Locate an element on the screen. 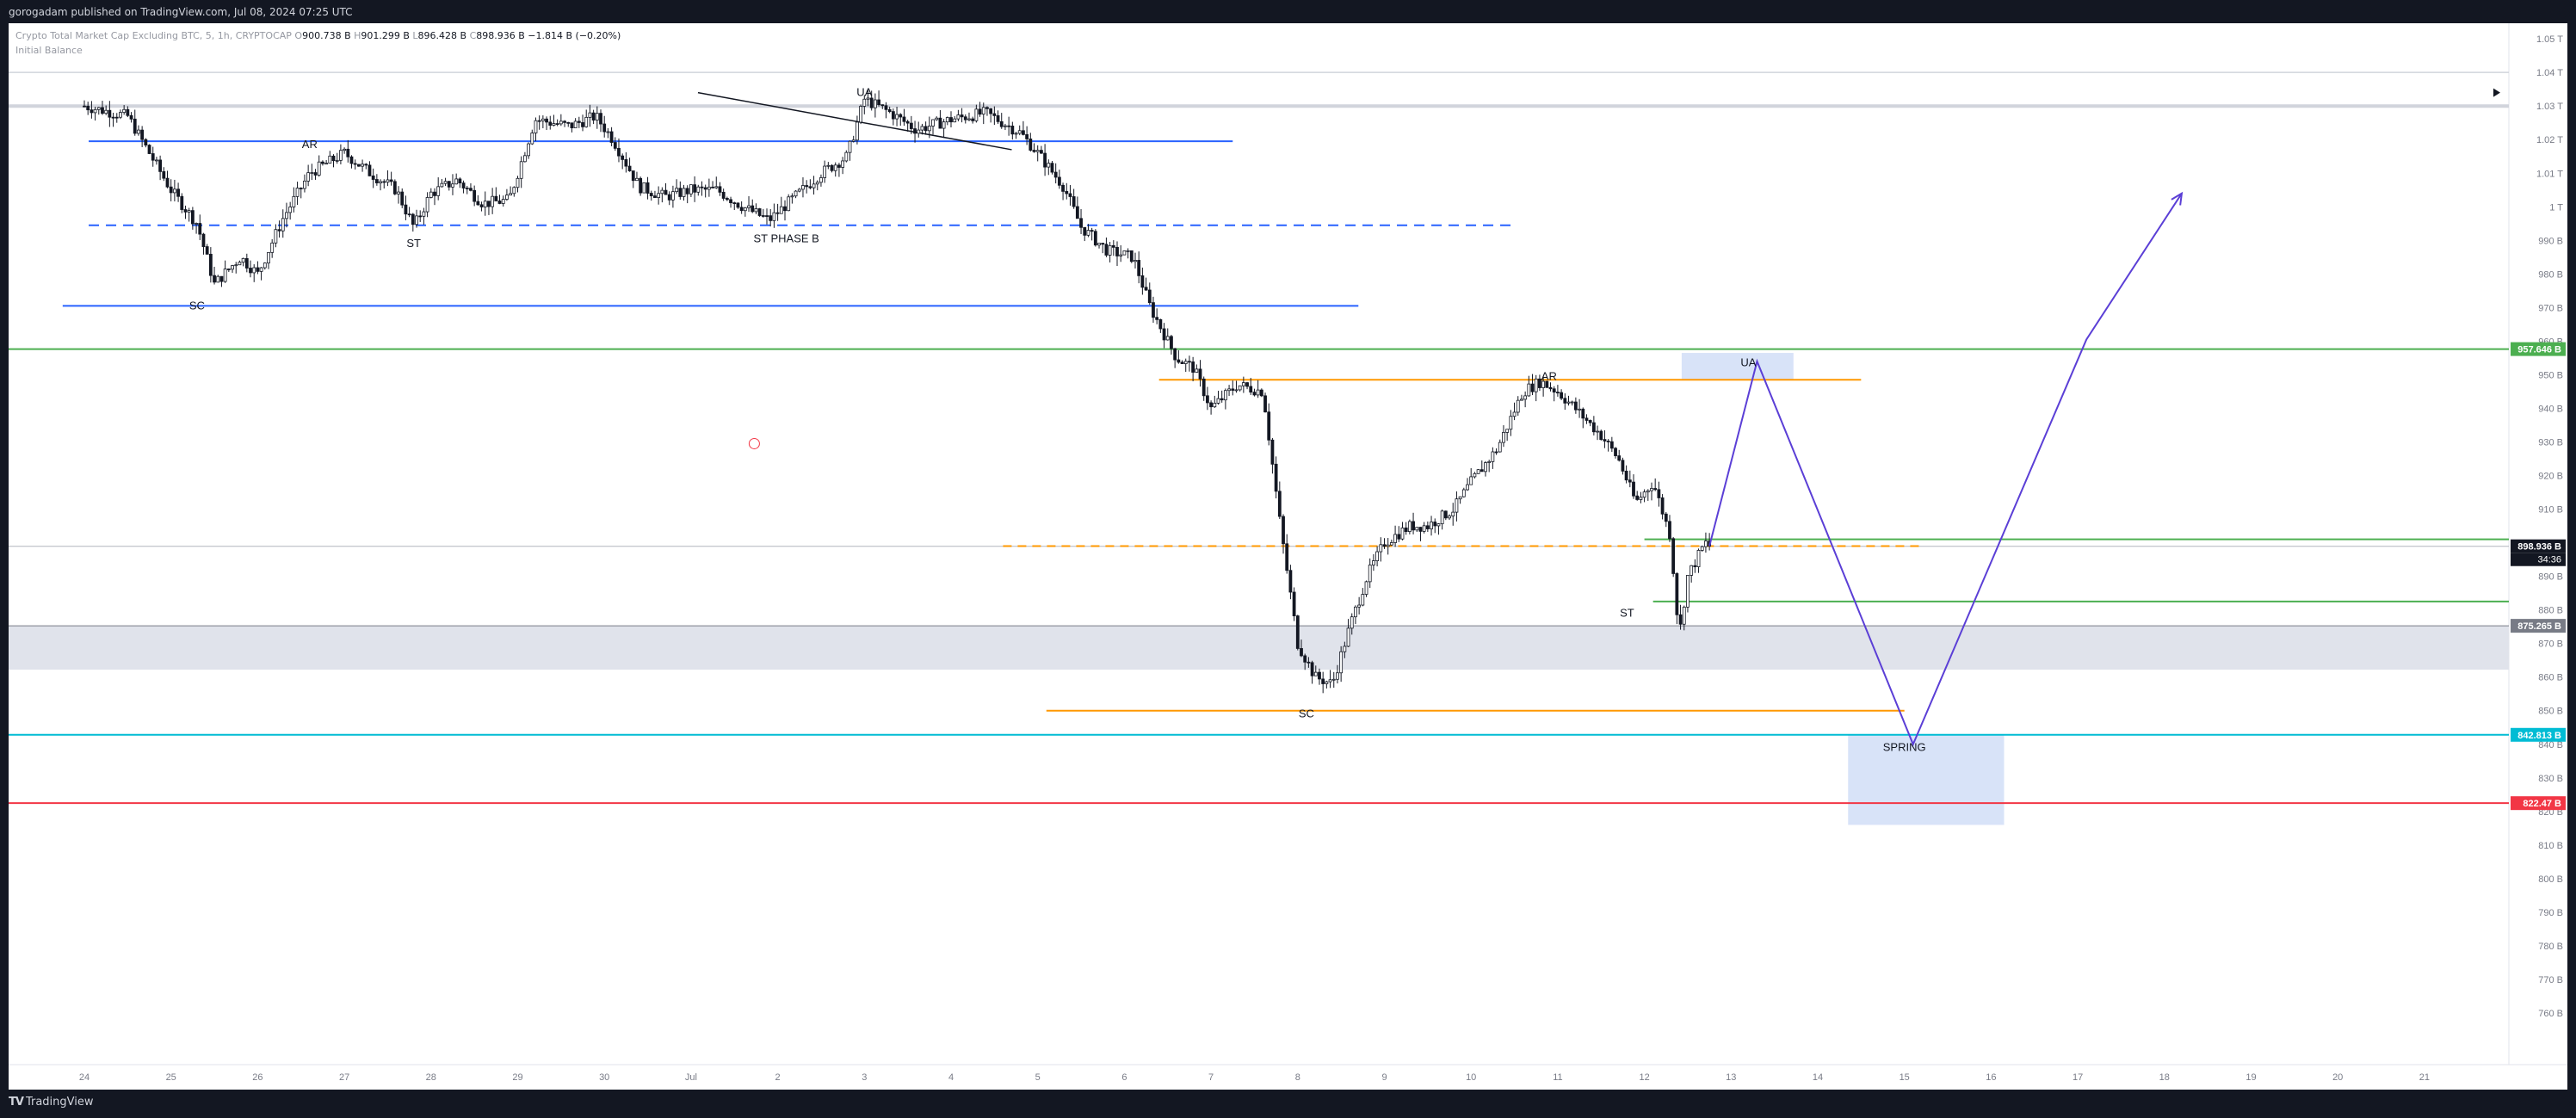  projection-path is located at coordinates (1945, 470).